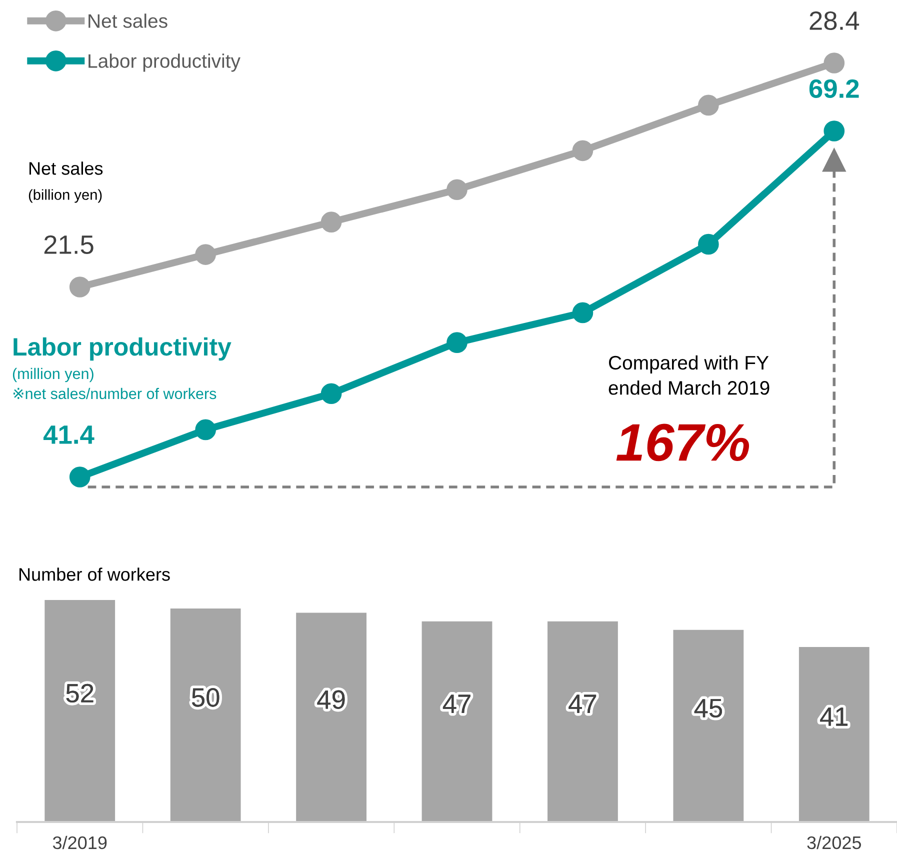 This screenshot has height=863, width=897. I want to click on data-label: 21.5, so click(69, 244).